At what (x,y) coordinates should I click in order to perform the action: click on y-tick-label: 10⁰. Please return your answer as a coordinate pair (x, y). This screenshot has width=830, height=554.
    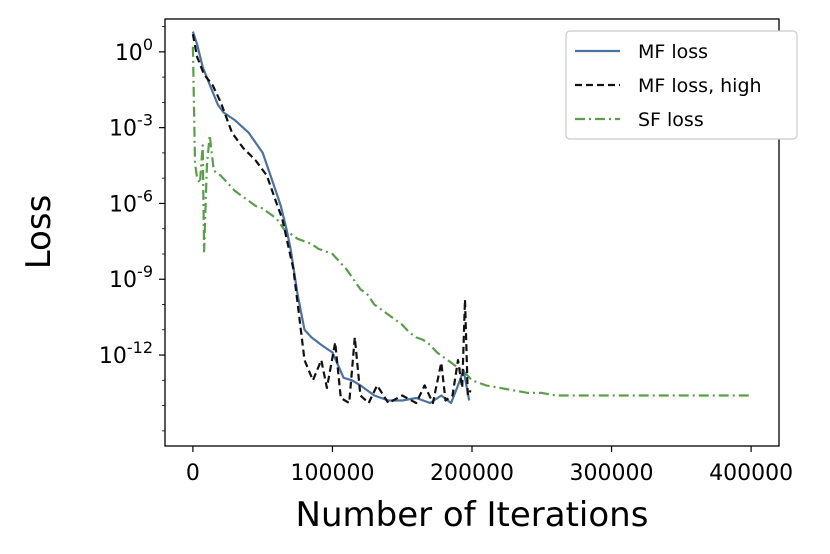
    Looking at the image, I should click on (134, 50).